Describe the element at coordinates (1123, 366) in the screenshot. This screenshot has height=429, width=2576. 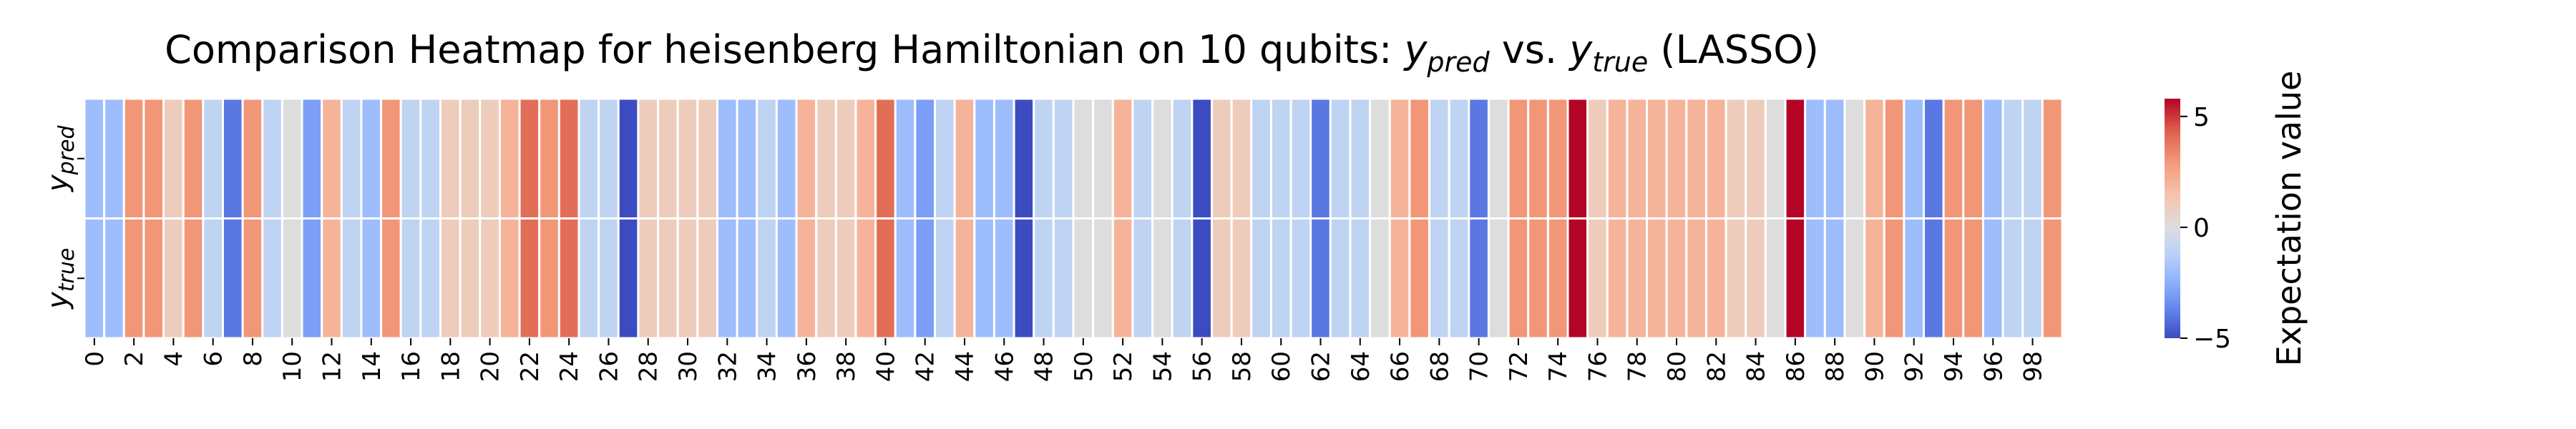
I see `x-tick-label: 52` at that location.